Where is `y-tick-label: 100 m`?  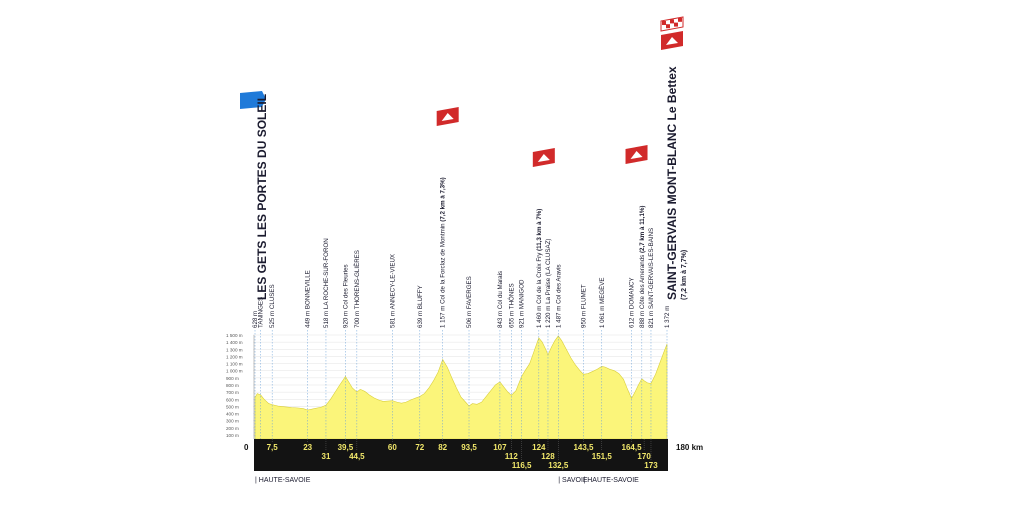
y-tick-label: 100 m is located at coordinates (232, 435).